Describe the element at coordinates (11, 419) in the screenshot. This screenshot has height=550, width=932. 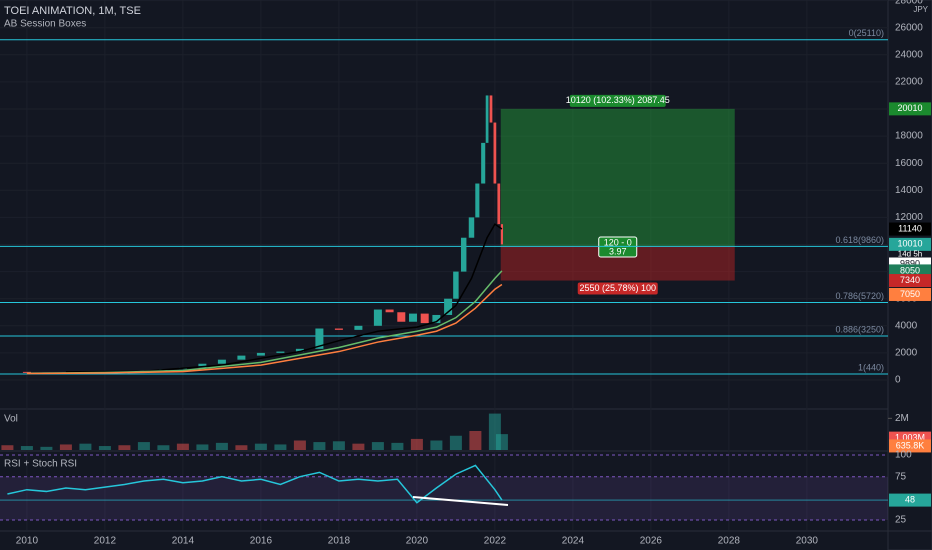
I see `volume-title: Vol` at that location.